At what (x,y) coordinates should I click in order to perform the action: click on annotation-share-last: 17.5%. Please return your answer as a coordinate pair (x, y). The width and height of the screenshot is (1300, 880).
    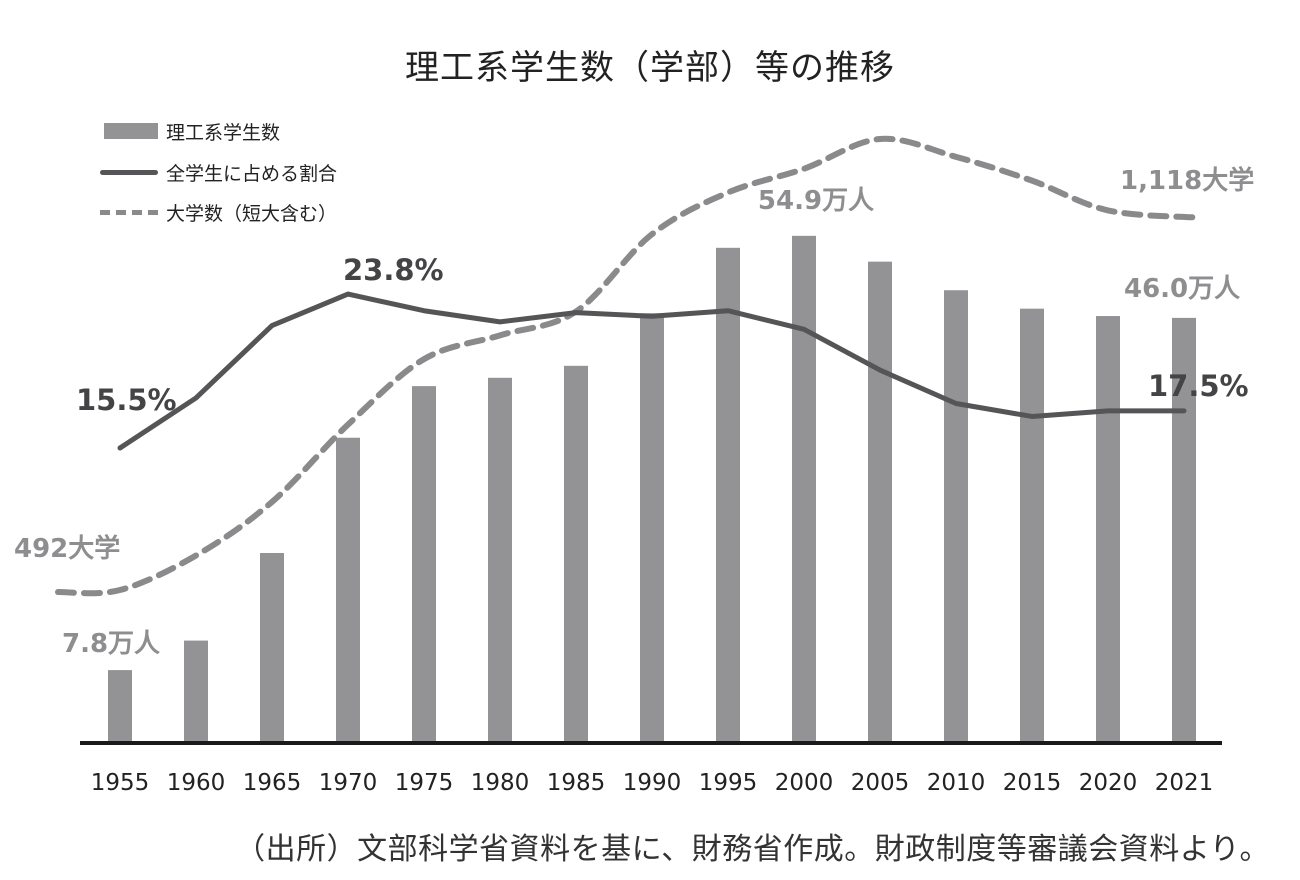
    Looking at the image, I should click on (1198, 386).